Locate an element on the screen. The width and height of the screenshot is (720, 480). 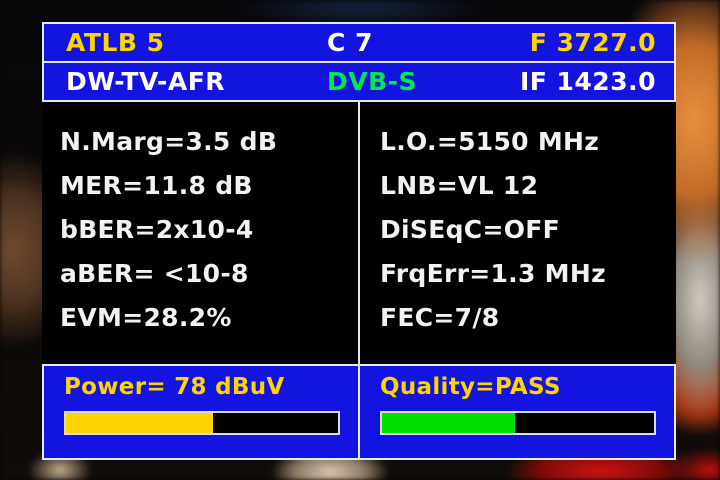
measurement-mer: MER=11.8 dB is located at coordinates (156, 185).